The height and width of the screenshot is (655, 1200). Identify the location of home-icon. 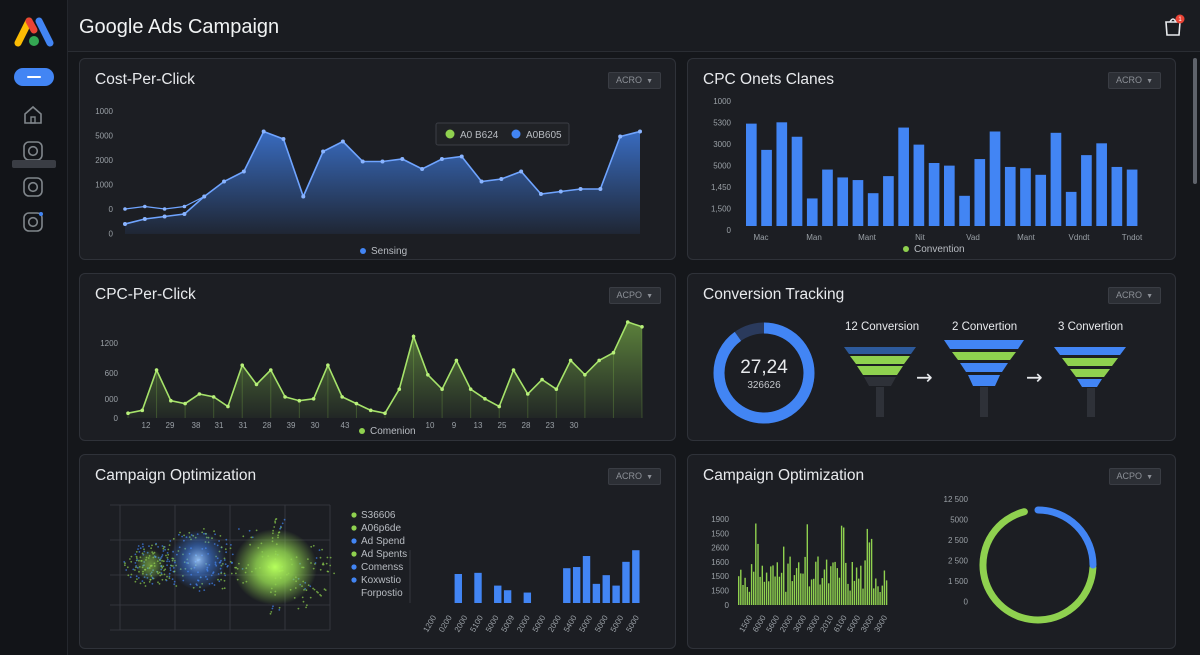
(33, 115).